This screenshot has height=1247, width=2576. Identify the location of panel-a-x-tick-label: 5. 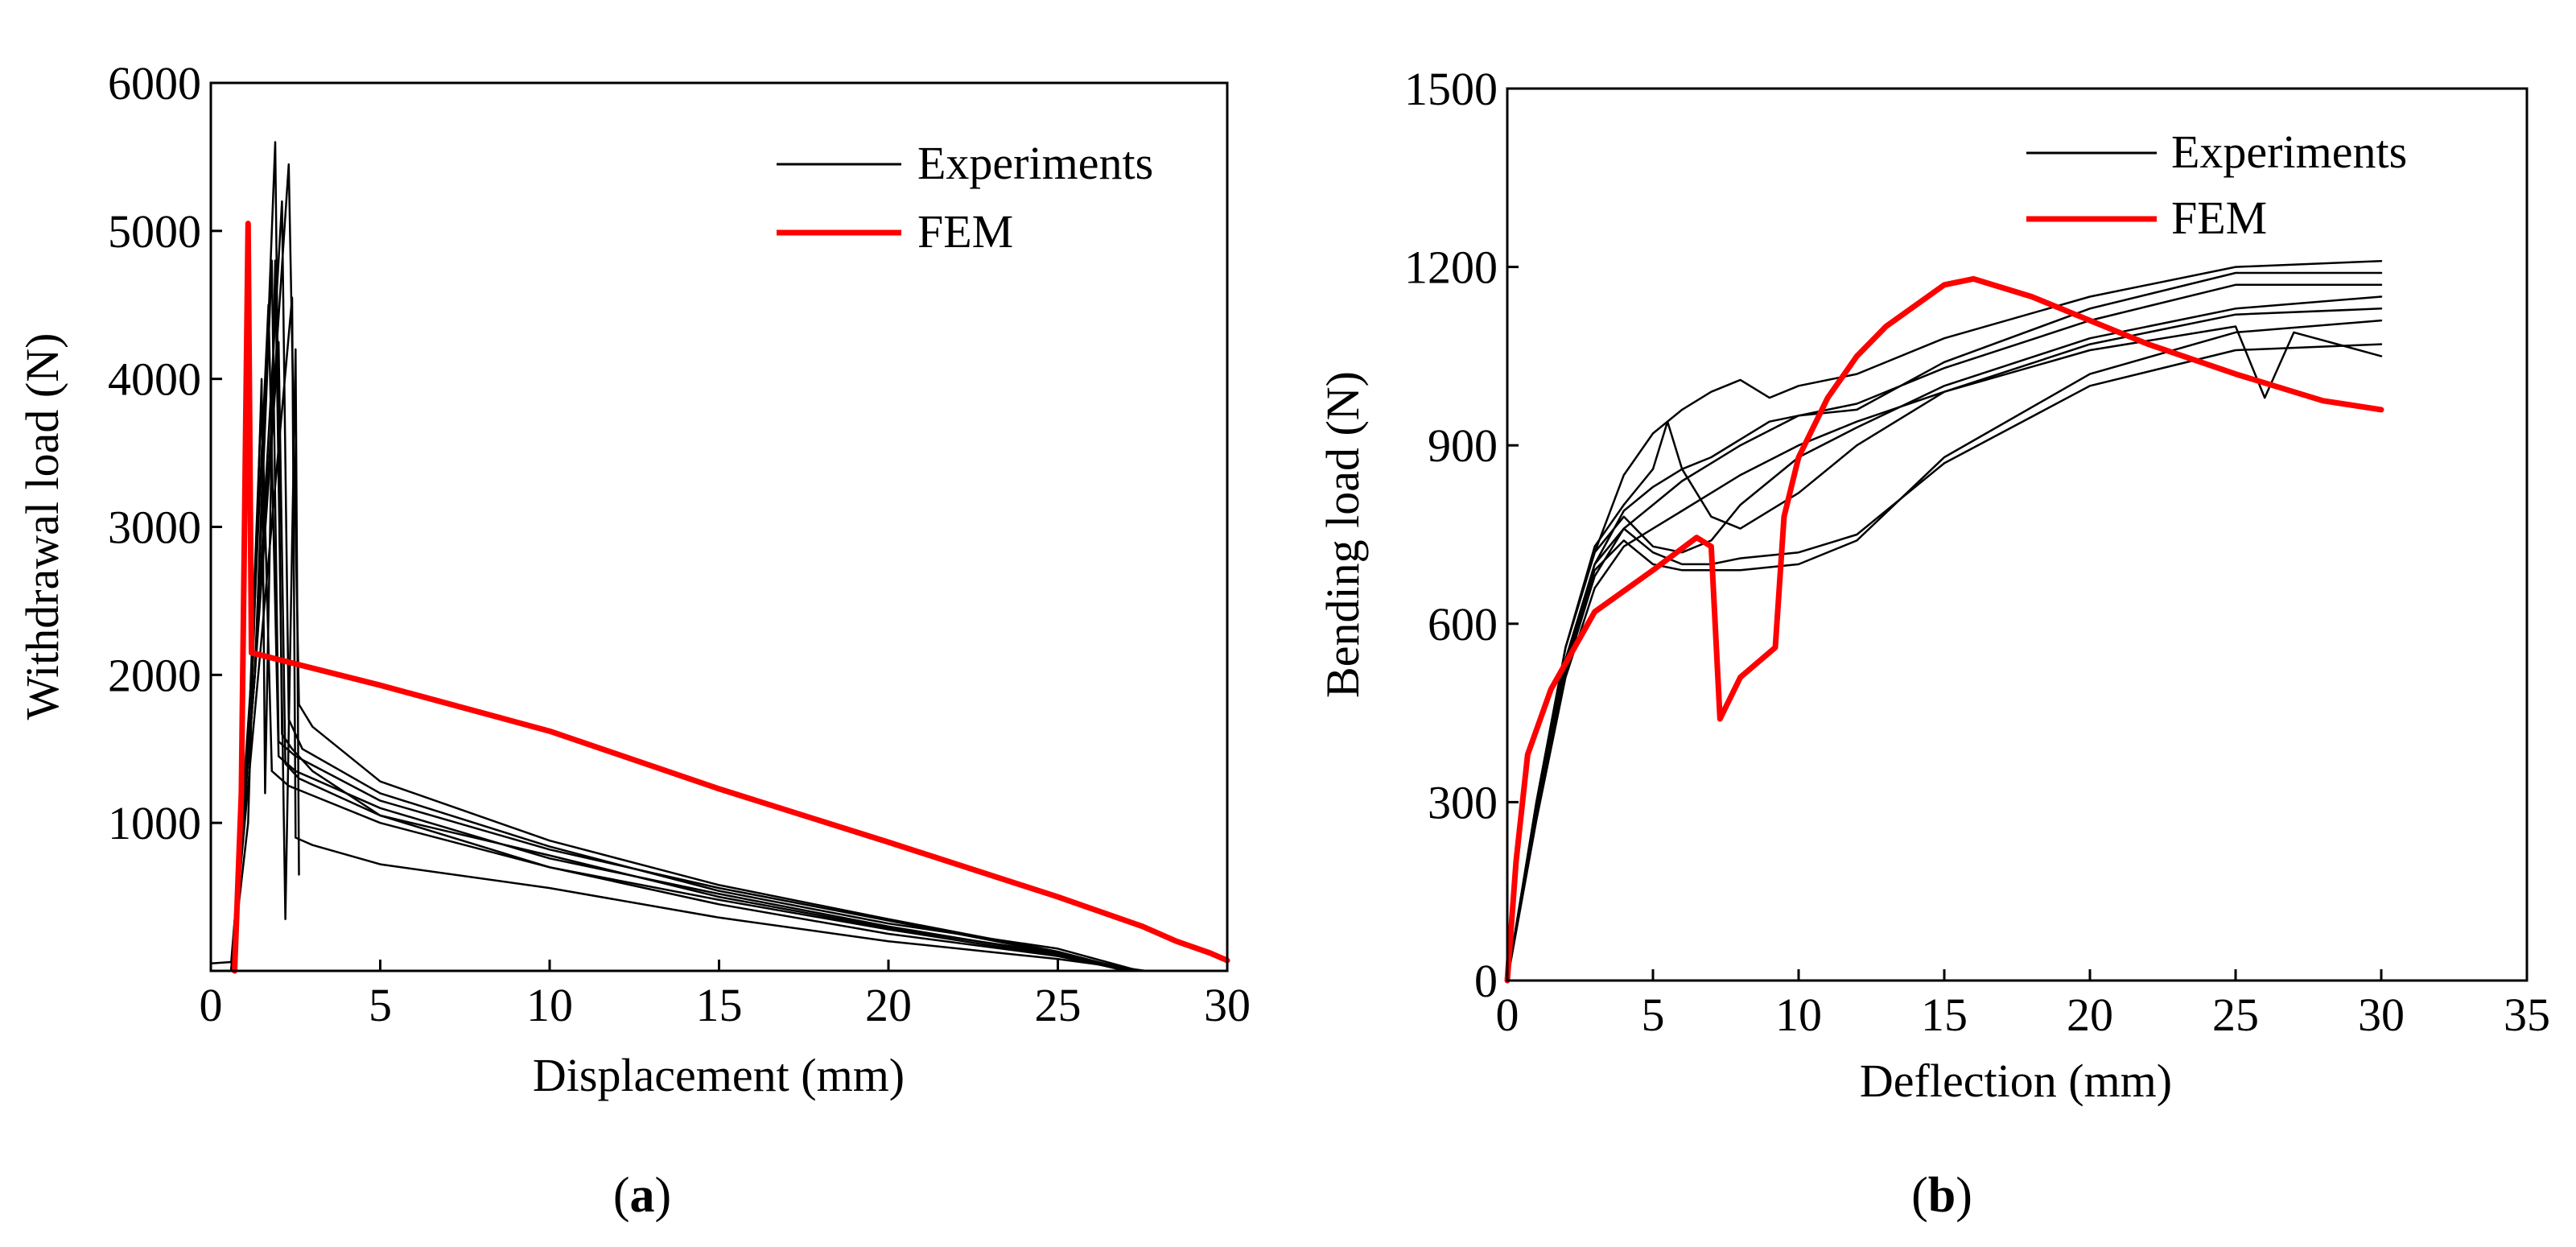
(380, 1005).